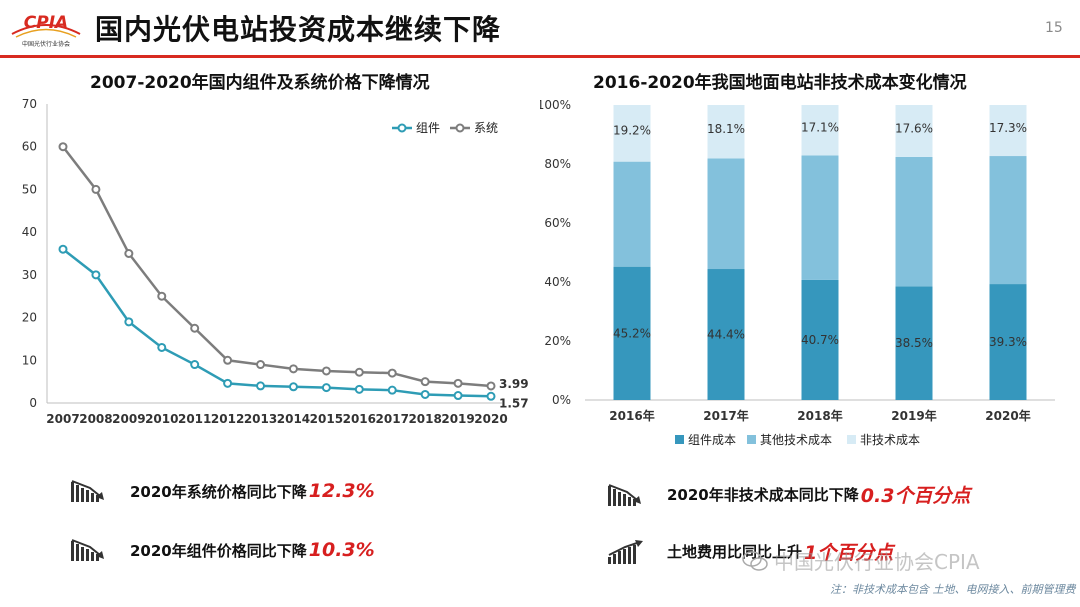 The width and height of the screenshot is (1080, 607). Describe the element at coordinates (953, 589) in the screenshot. I see `footnote: 注：非技术成本包含 土地、电网接入、前期管理费` at that location.